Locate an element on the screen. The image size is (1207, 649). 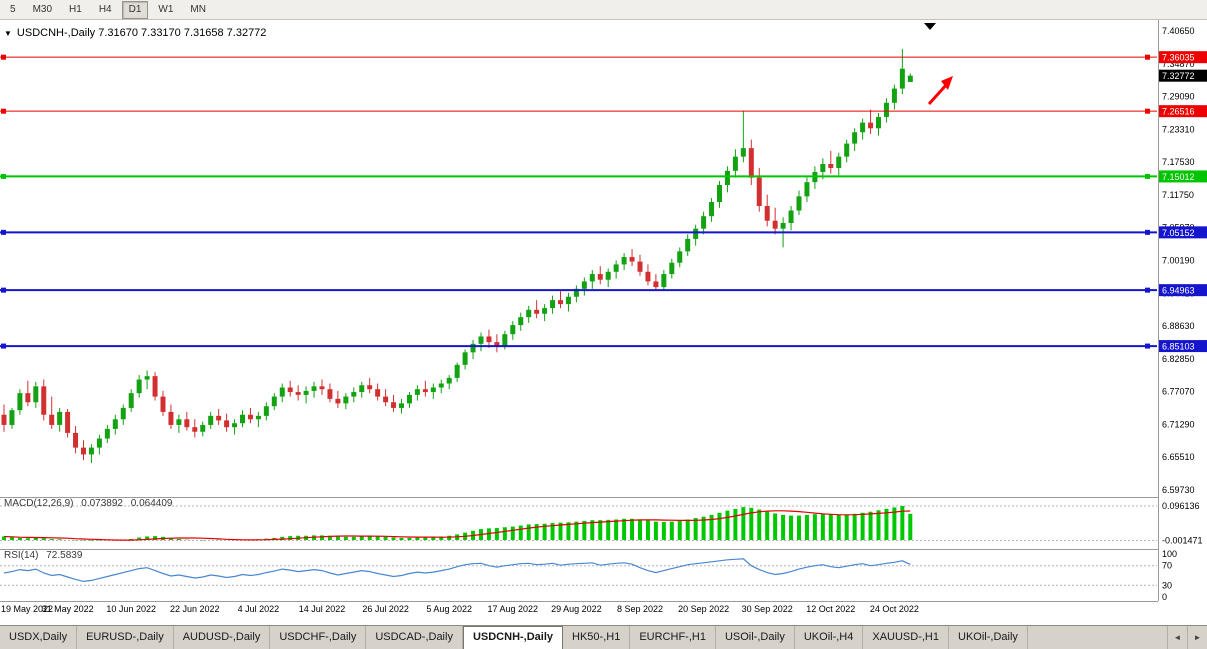
chart-tab-audusd-daily: AUDUSD-,Daily is located at coordinates (222, 637).